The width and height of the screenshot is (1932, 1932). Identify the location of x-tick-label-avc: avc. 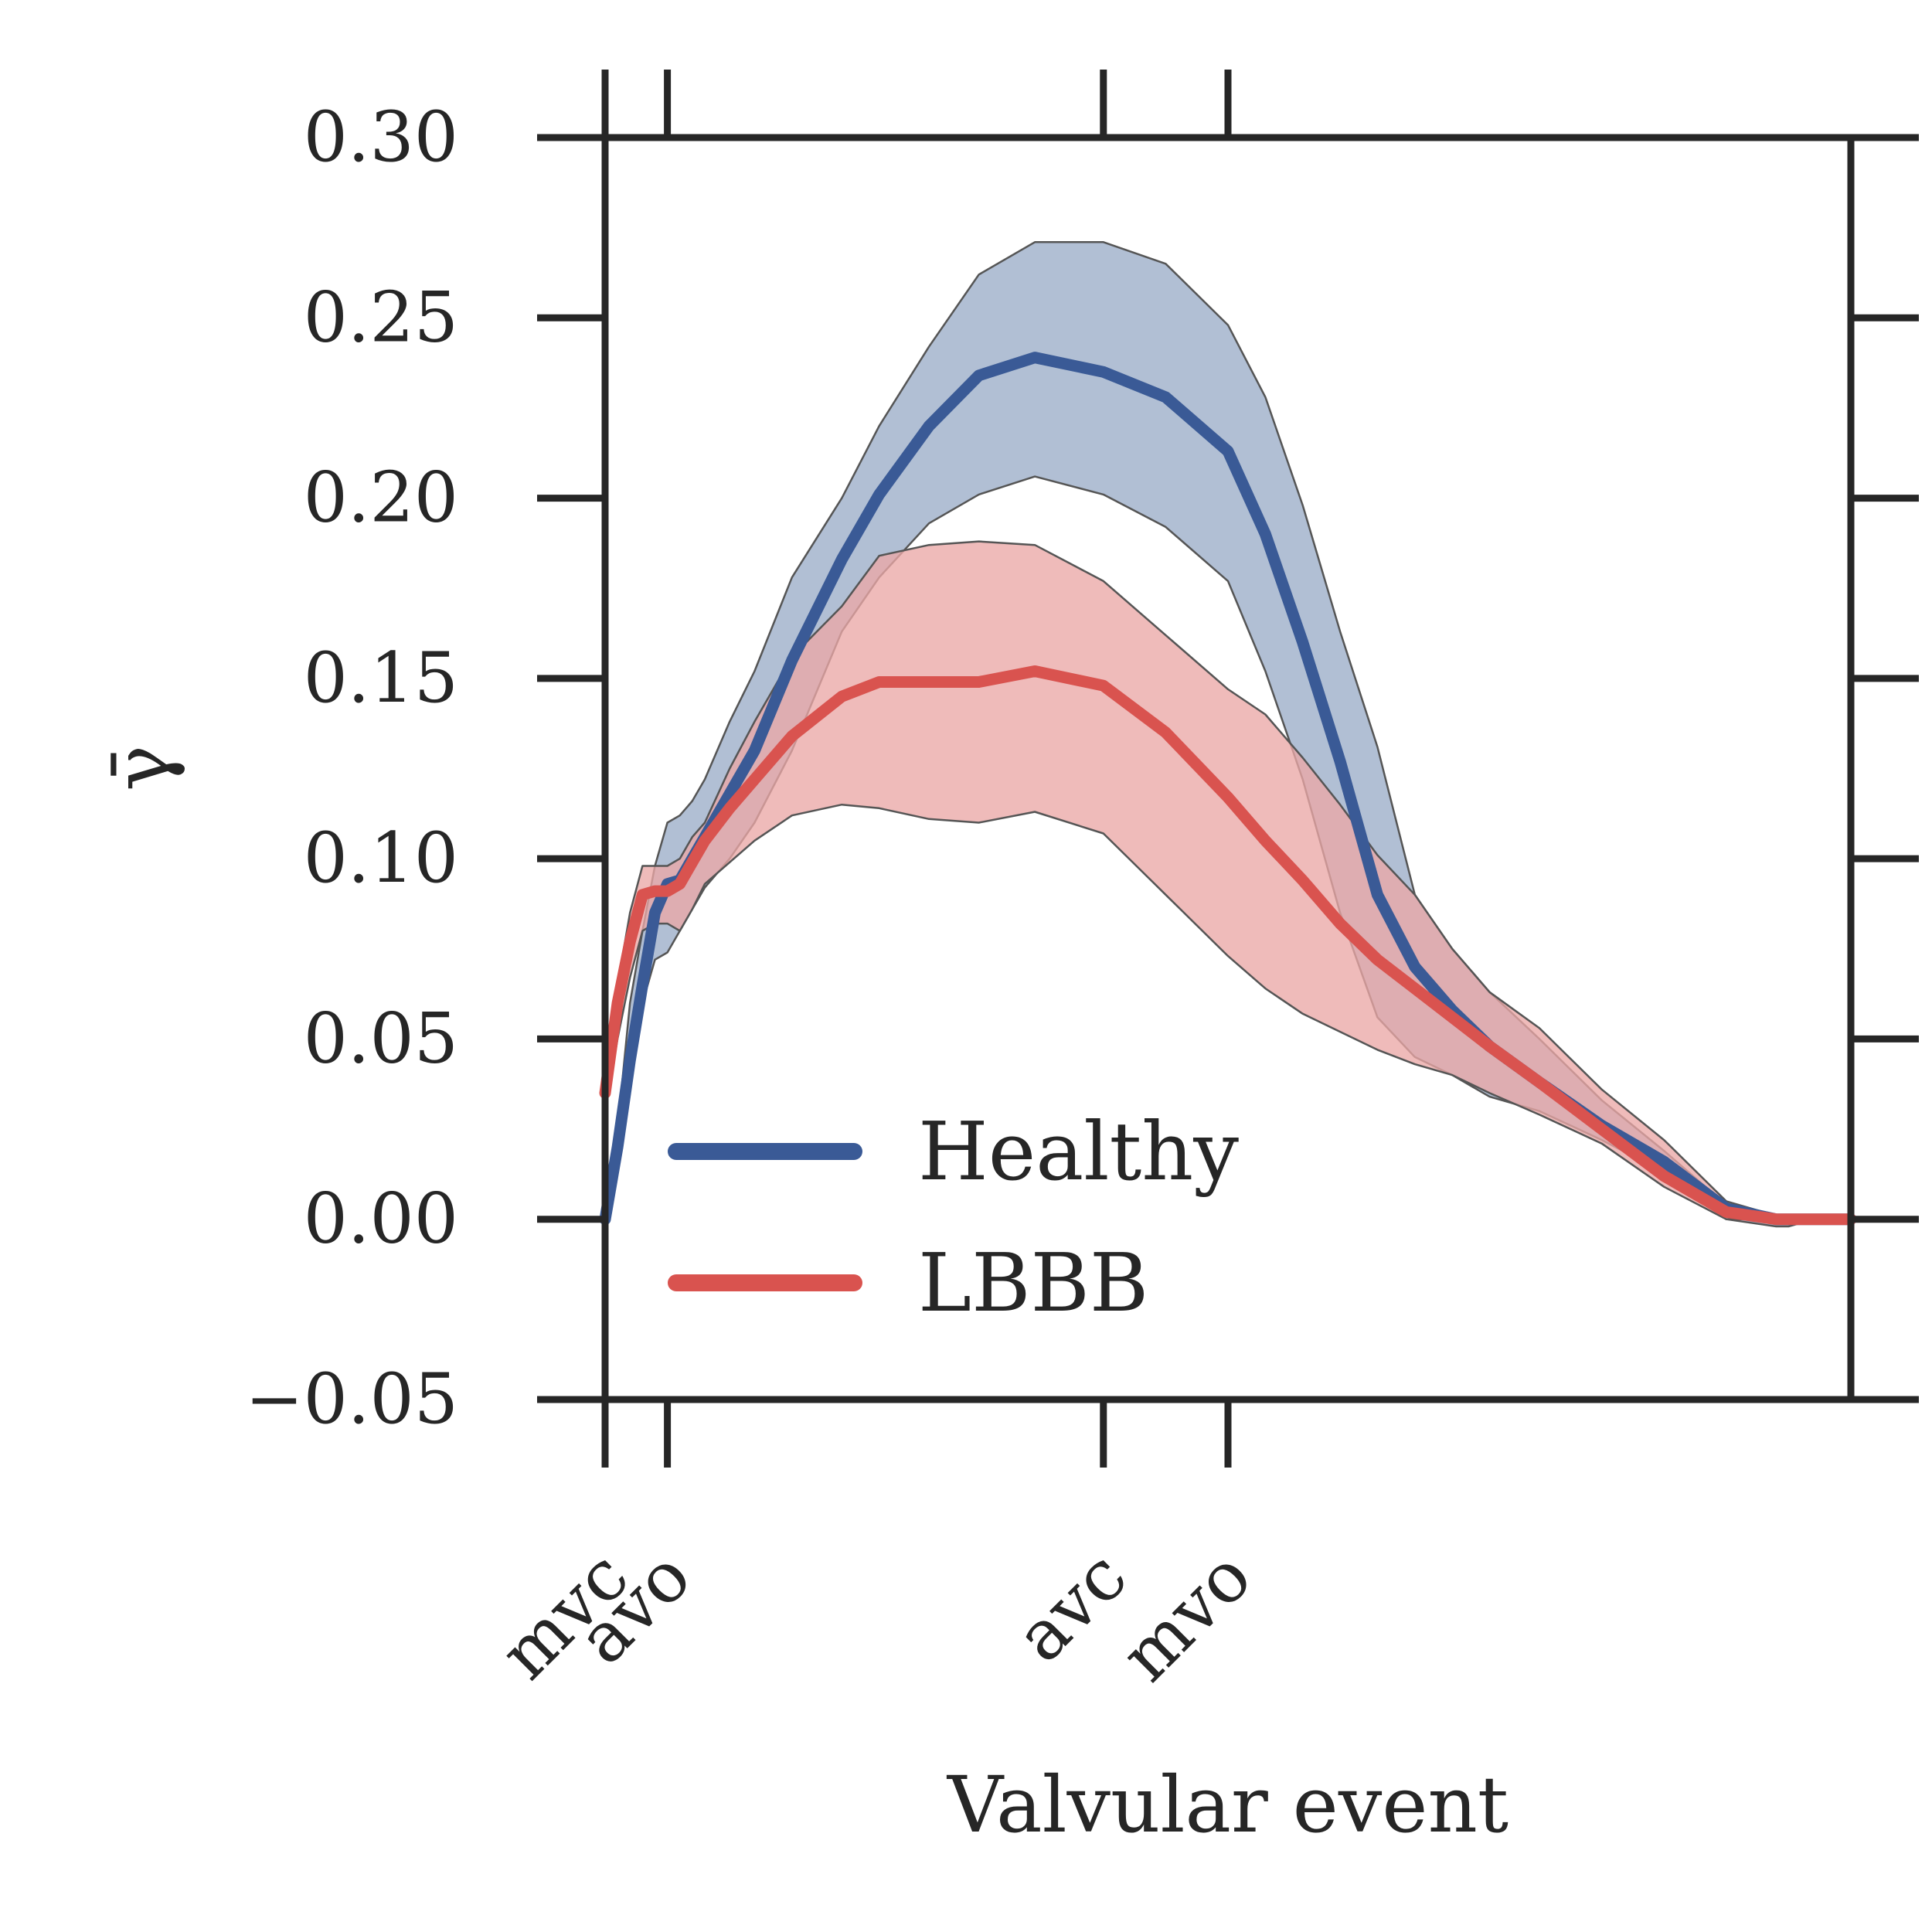
(1072, 1607).